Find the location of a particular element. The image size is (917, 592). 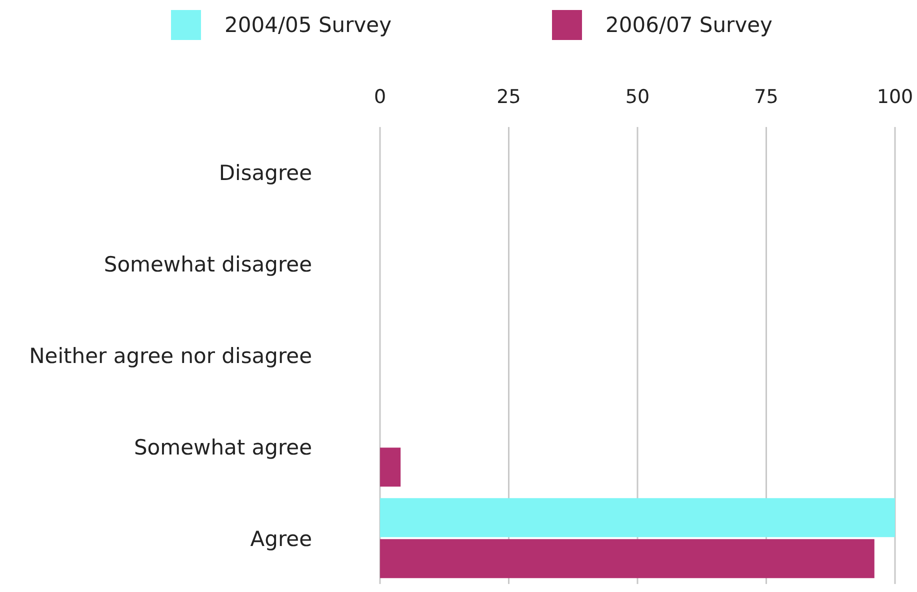

legend-label: 2006/07 Survey is located at coordinates (689, 25).